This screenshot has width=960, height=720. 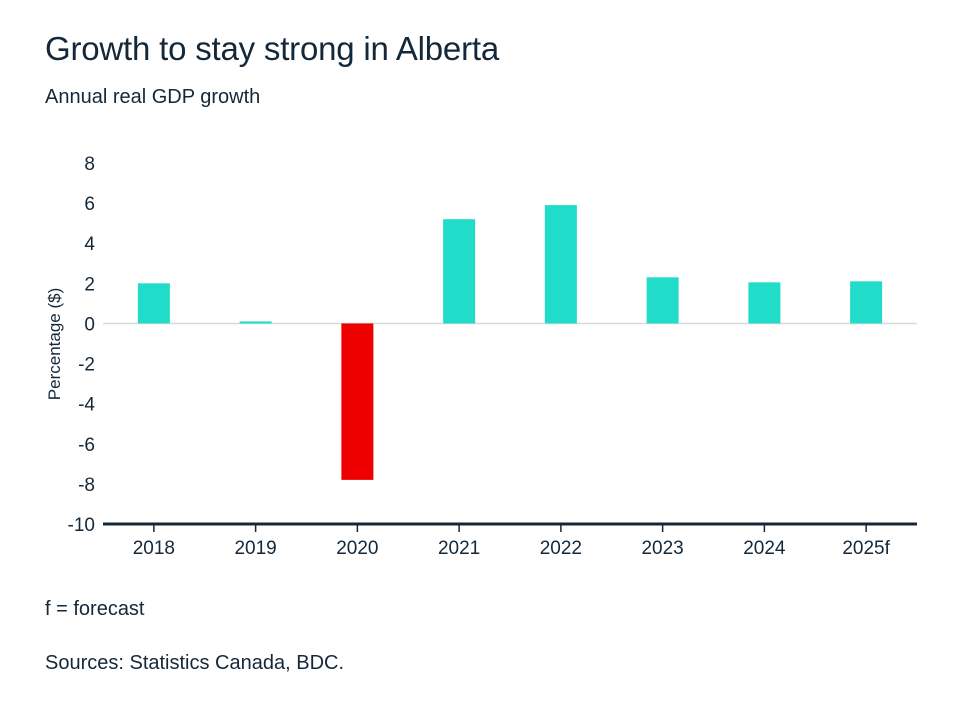 What do you see at coordinates (512, 541) in the screenshot?
I see `x-axis-ticks: 2018 2019 2020 2021 2022 2023 2024 2025f` at bounding box center [512, 541].